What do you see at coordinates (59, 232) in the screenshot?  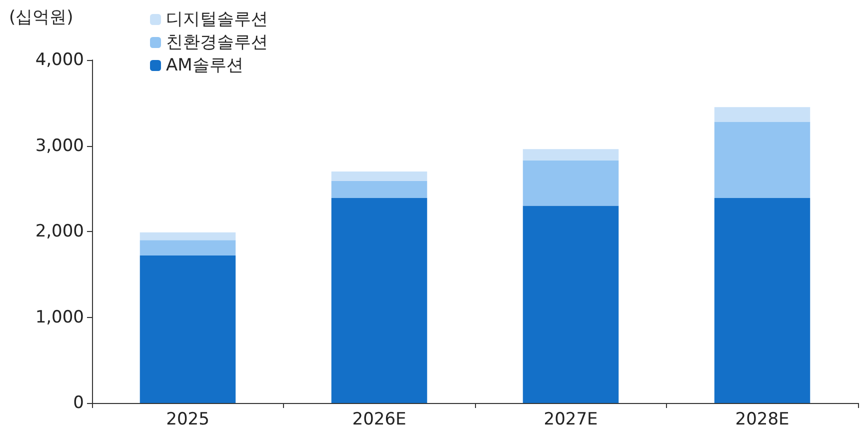 I see `y-tick-label: 2,000` at bounding box center [59, 232].